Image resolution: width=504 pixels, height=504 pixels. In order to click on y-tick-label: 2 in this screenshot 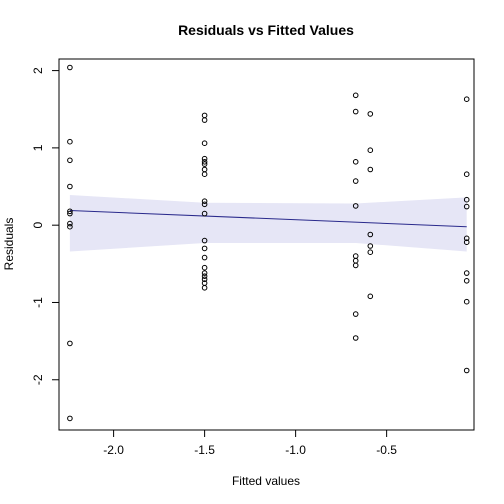, I will do `click(38, 70)`.